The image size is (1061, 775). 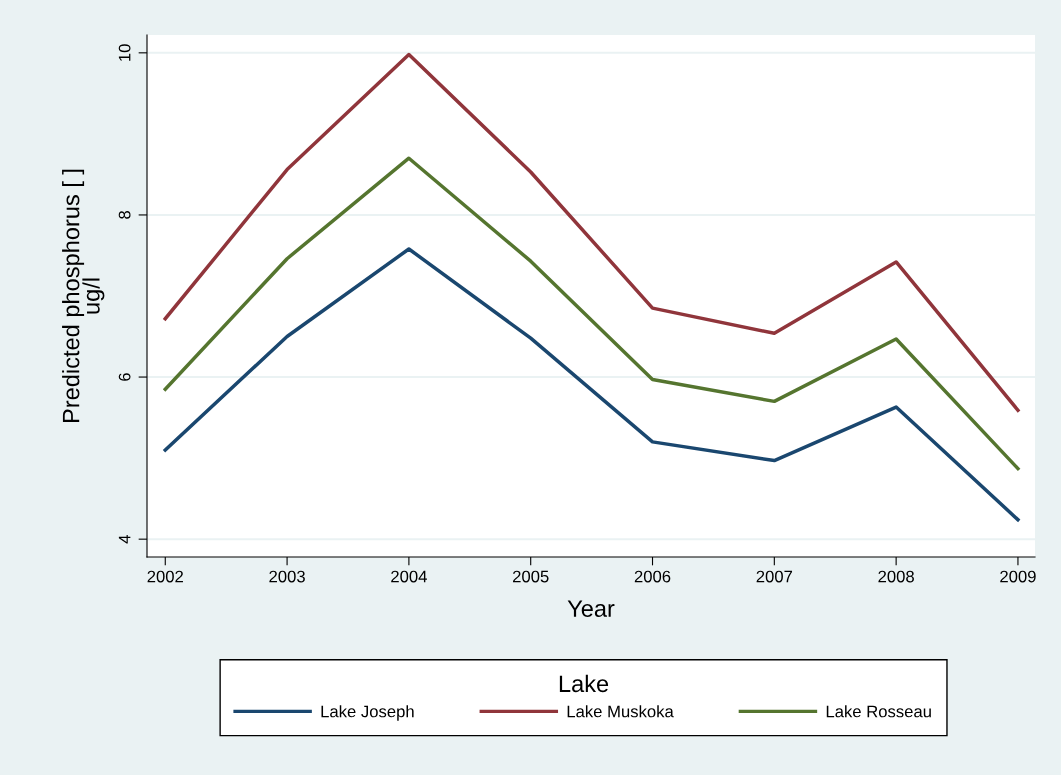 I want to click on legend-title: Lake, so click(x=584, y=683).